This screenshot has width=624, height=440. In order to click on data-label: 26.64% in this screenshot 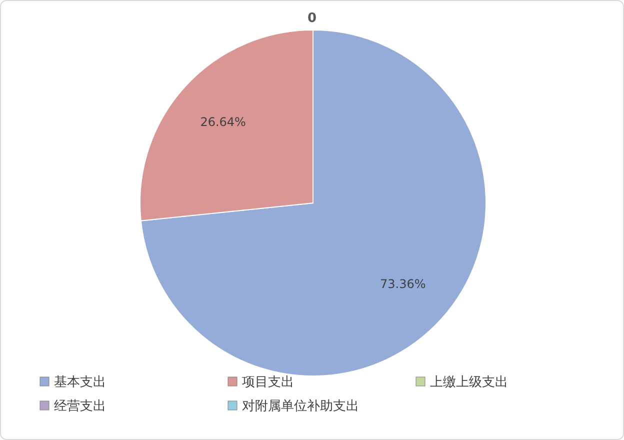, I will do `click(223, 121)`.